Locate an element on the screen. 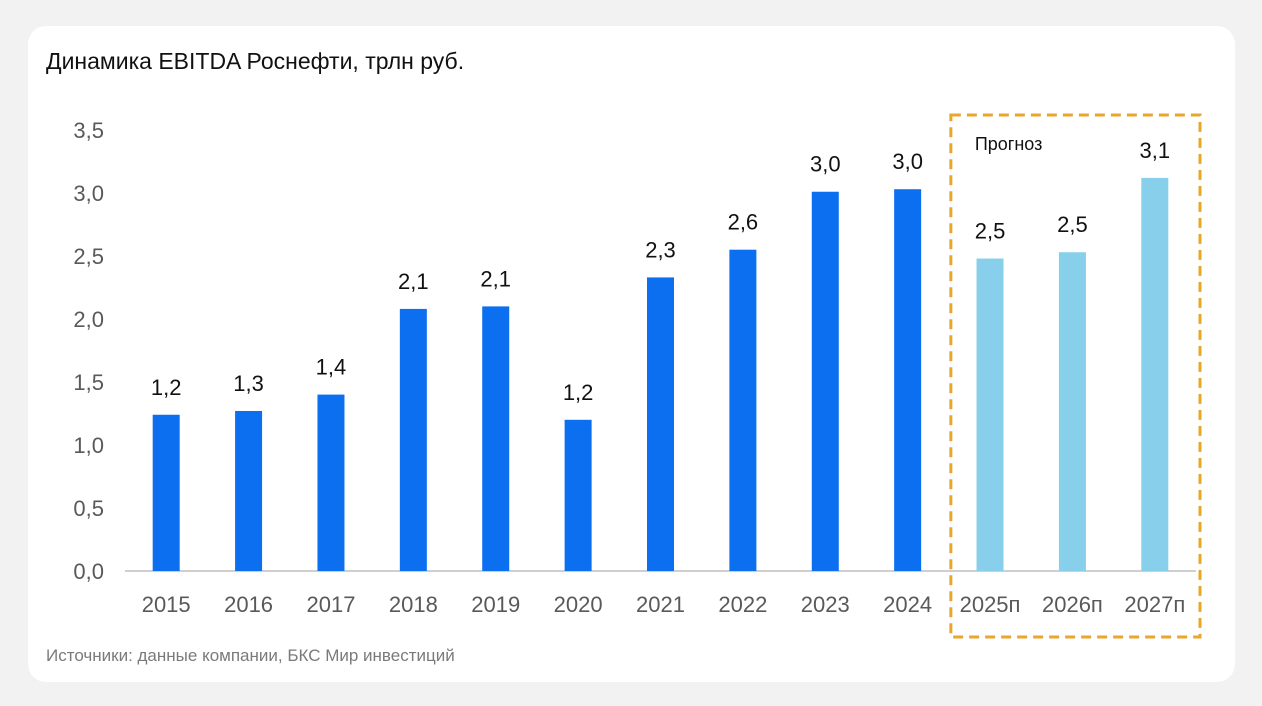 The image size is (1262, 706). y-tick-label: 2,5 is located at coordinates (88, 256).